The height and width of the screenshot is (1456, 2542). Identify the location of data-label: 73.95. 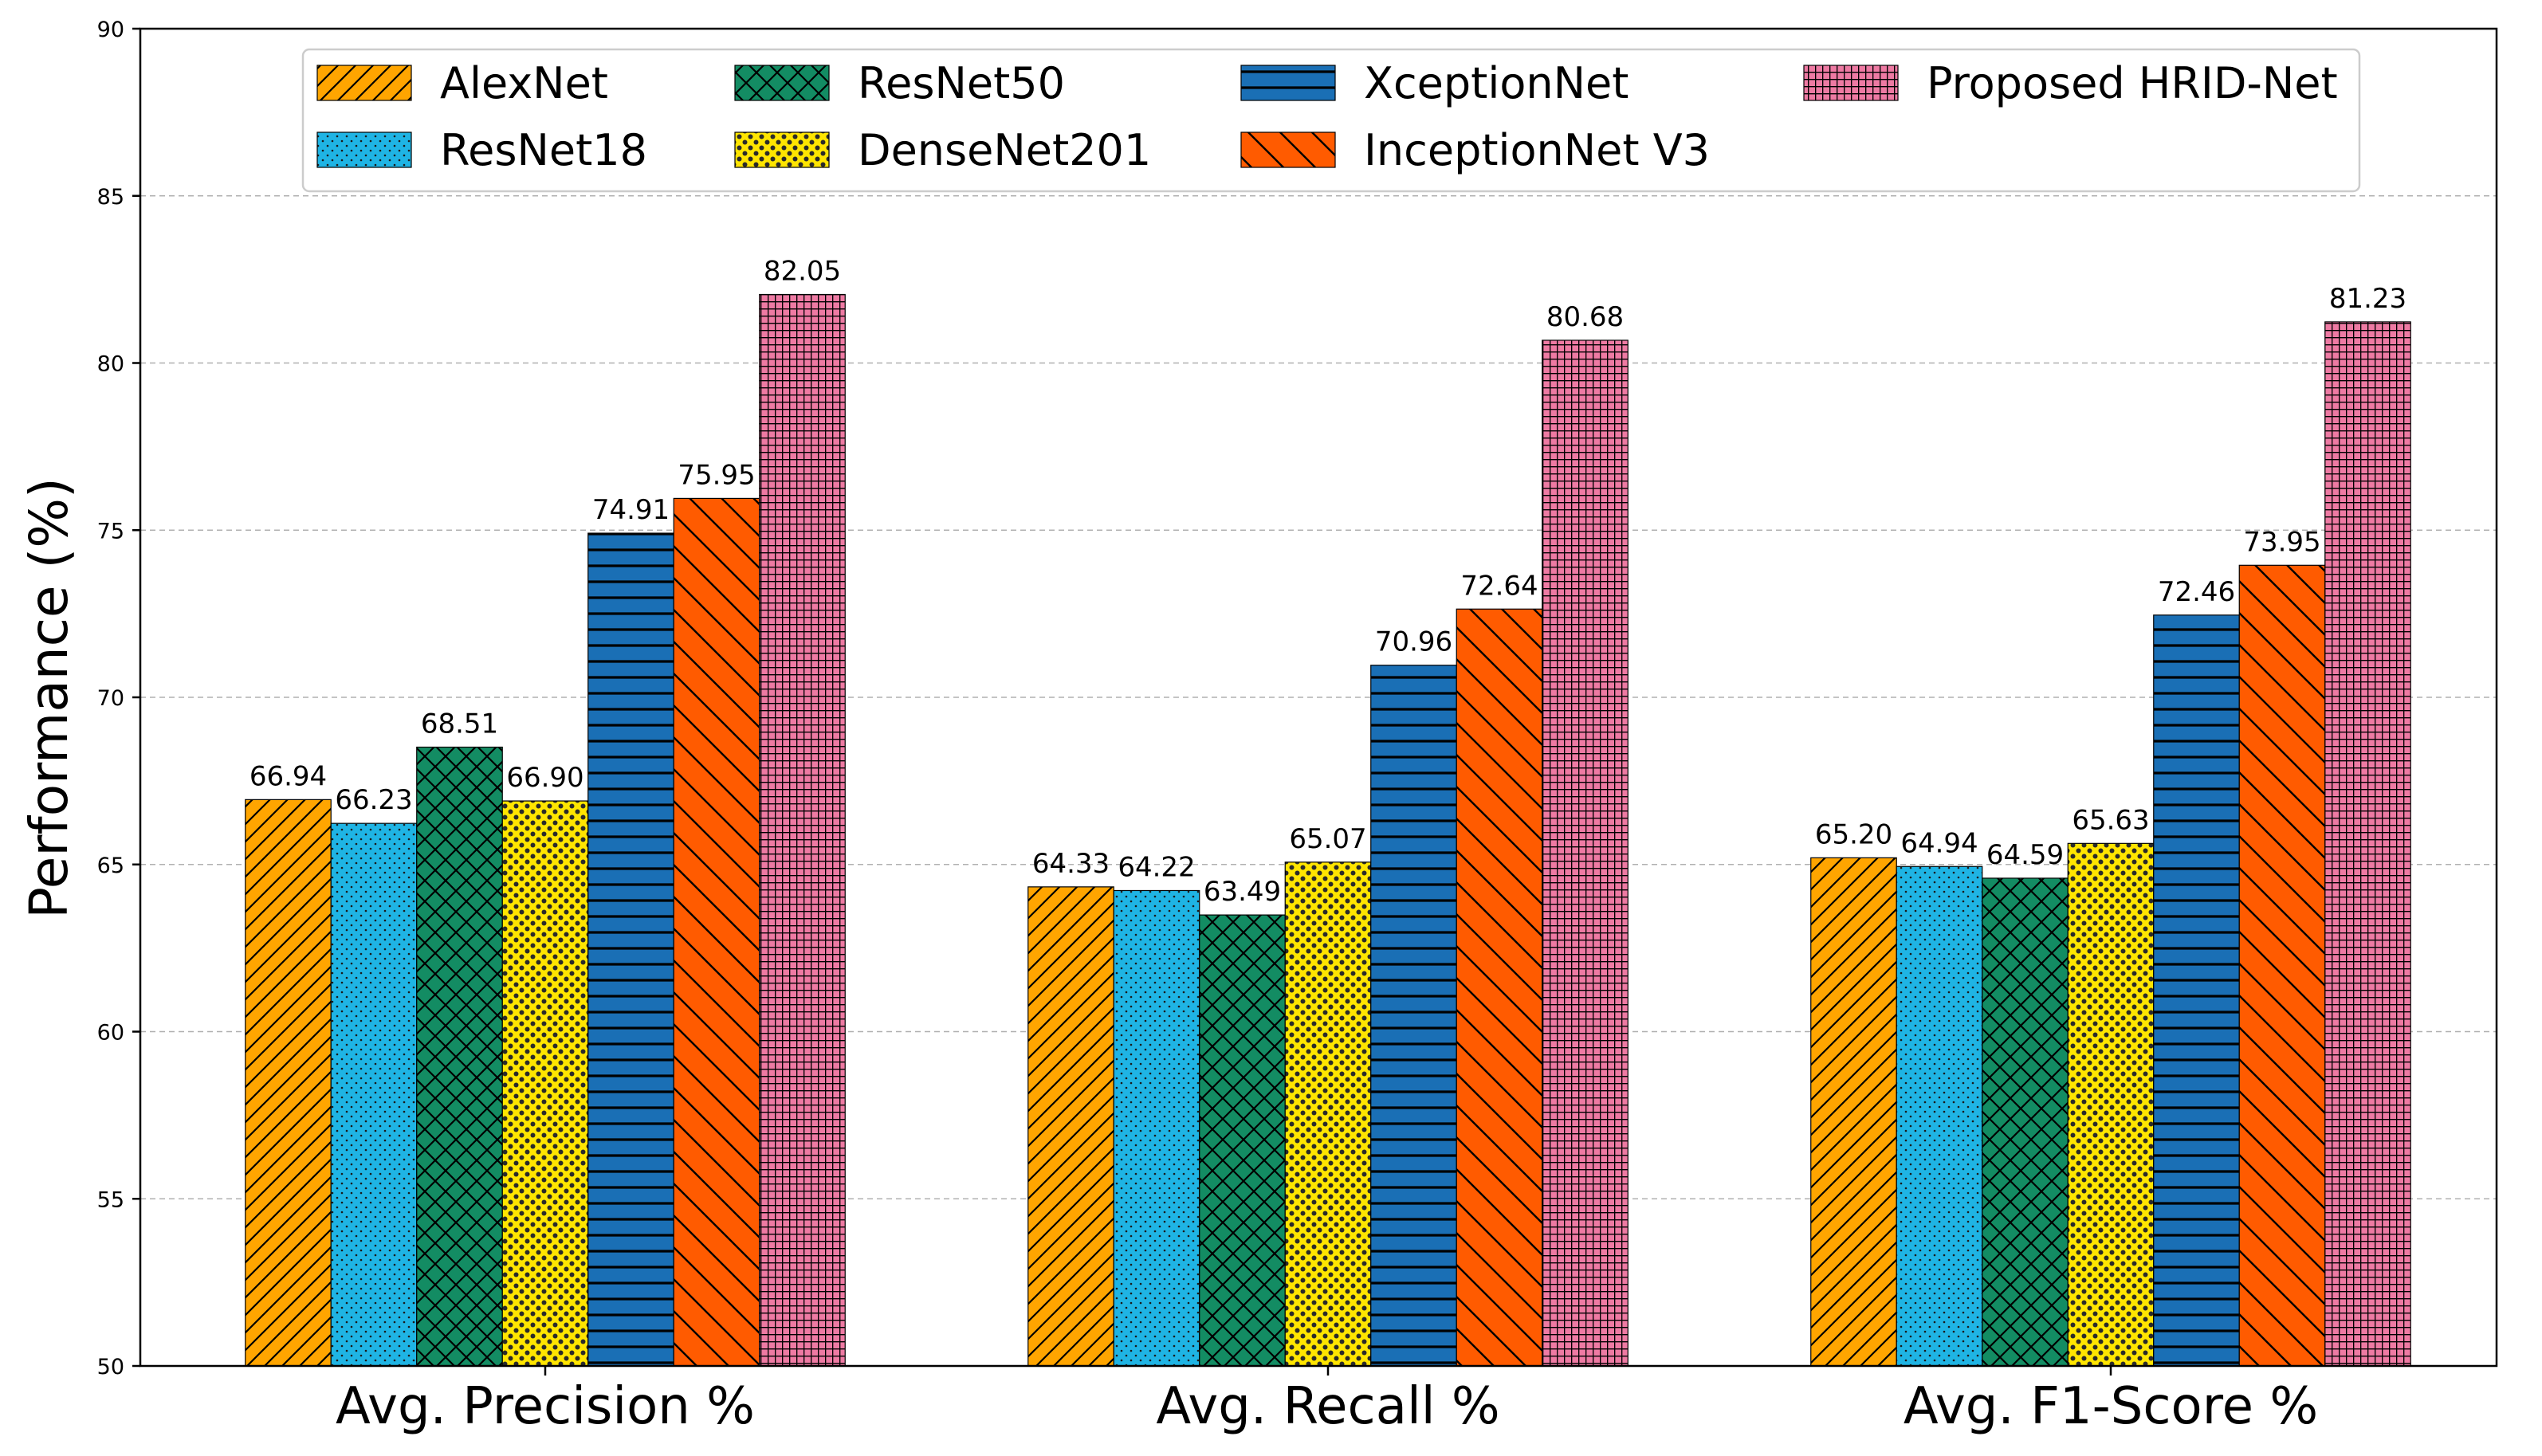
(2281, 542).